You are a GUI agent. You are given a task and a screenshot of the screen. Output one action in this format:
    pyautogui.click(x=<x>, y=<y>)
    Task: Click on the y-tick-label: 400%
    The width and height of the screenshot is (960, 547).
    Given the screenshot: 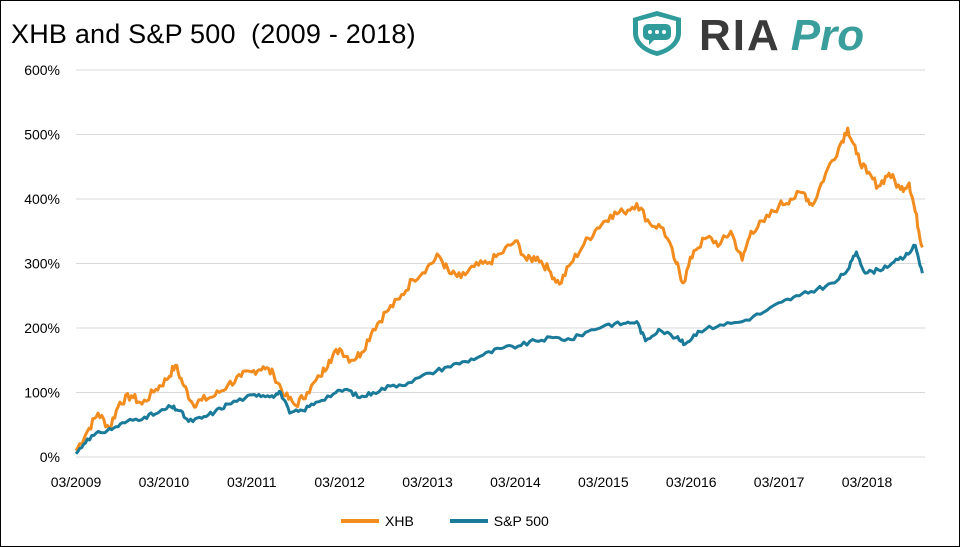 What is the action you would take?
    pyautogui.click(x=42, y=199)
    